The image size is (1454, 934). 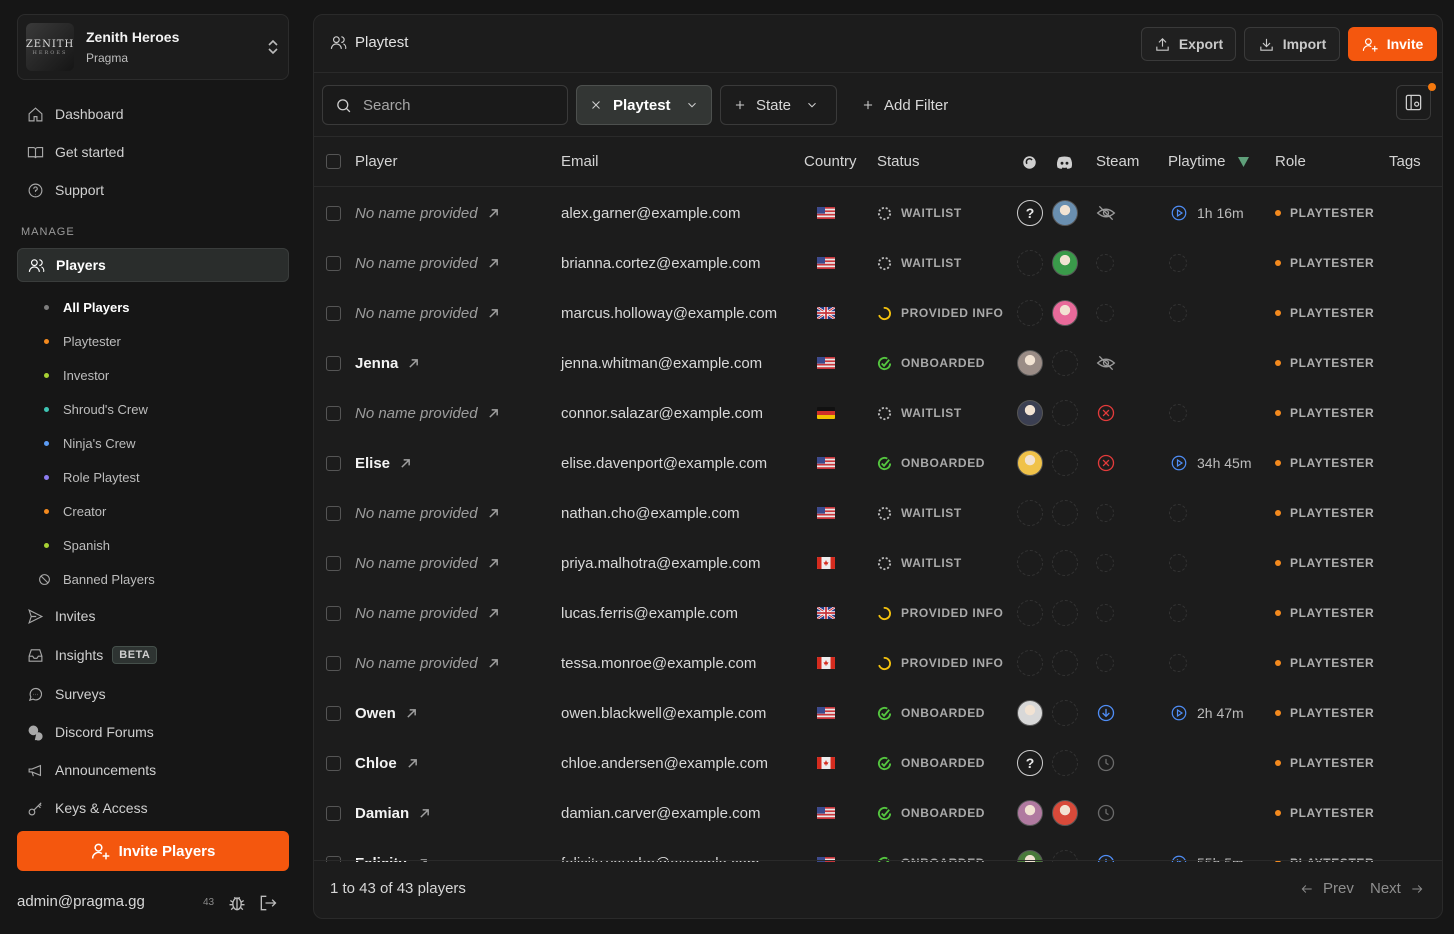 I want to click on filter-state-dropdown: State, so click(x=778, y=105).